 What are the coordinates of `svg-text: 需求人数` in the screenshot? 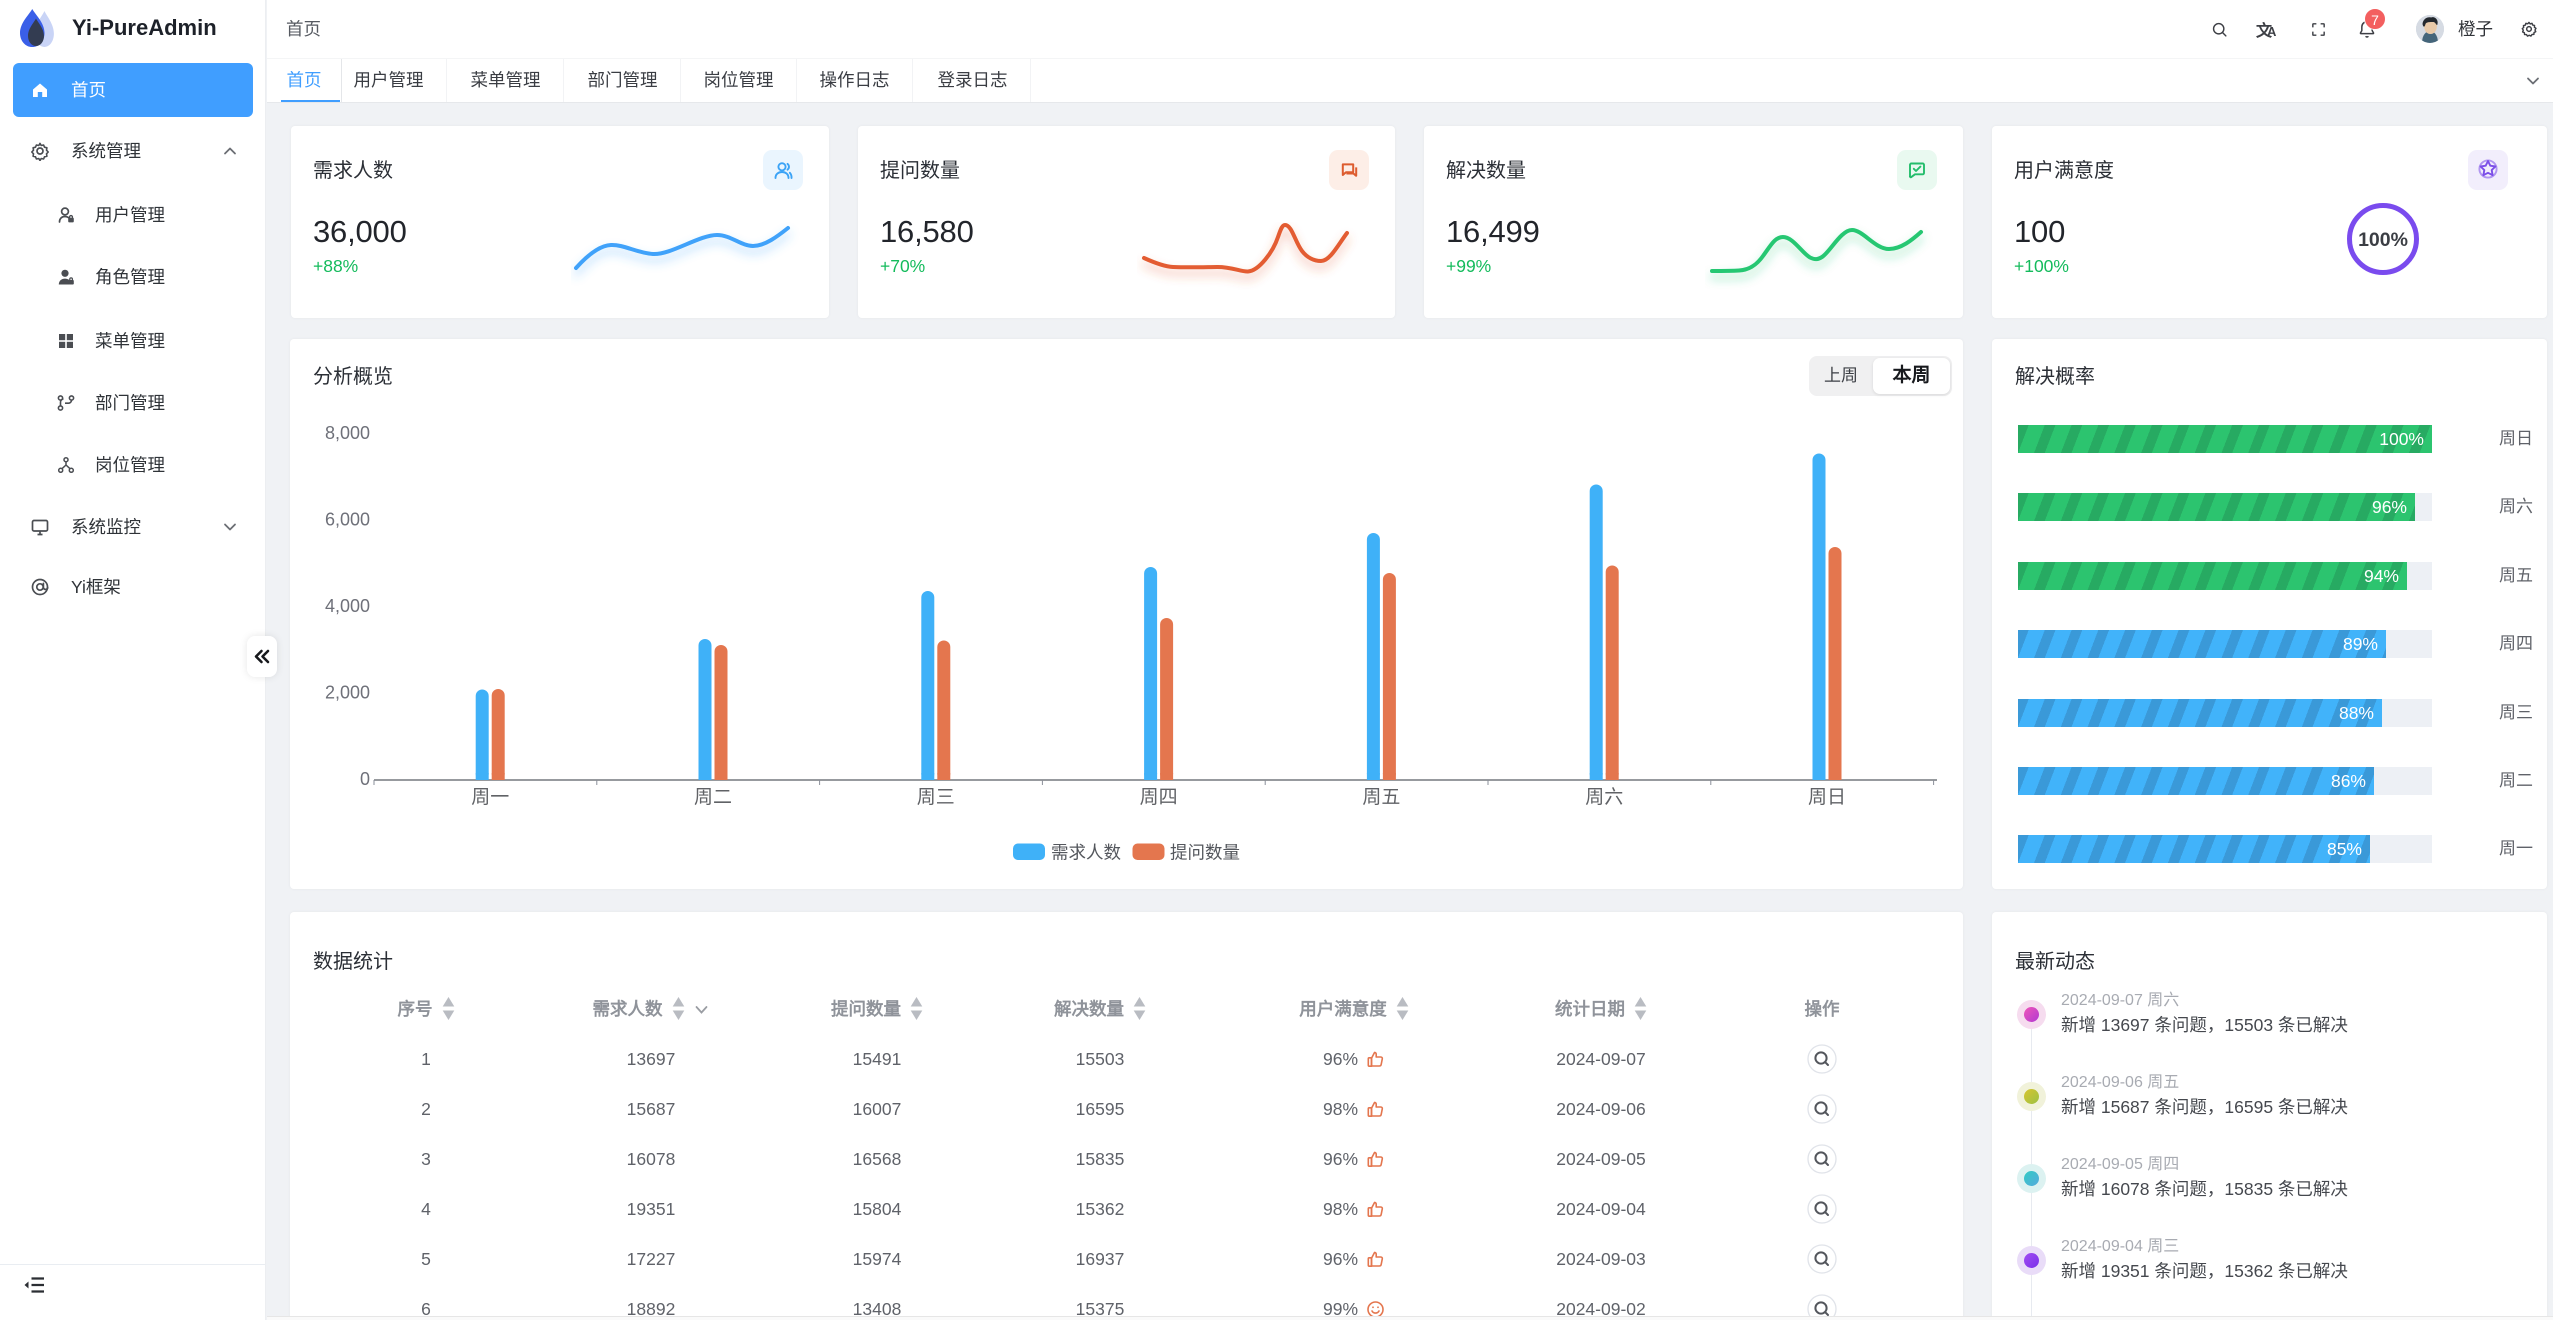 It's located at (1086, 853).